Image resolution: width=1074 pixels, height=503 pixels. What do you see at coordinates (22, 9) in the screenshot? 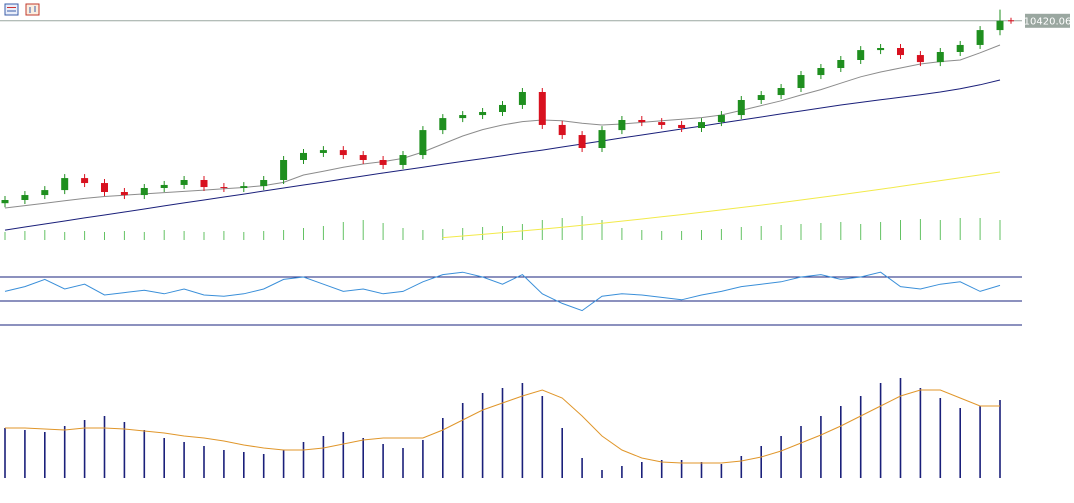
I see `toolbar-icons` at bounding box center [22, 9].